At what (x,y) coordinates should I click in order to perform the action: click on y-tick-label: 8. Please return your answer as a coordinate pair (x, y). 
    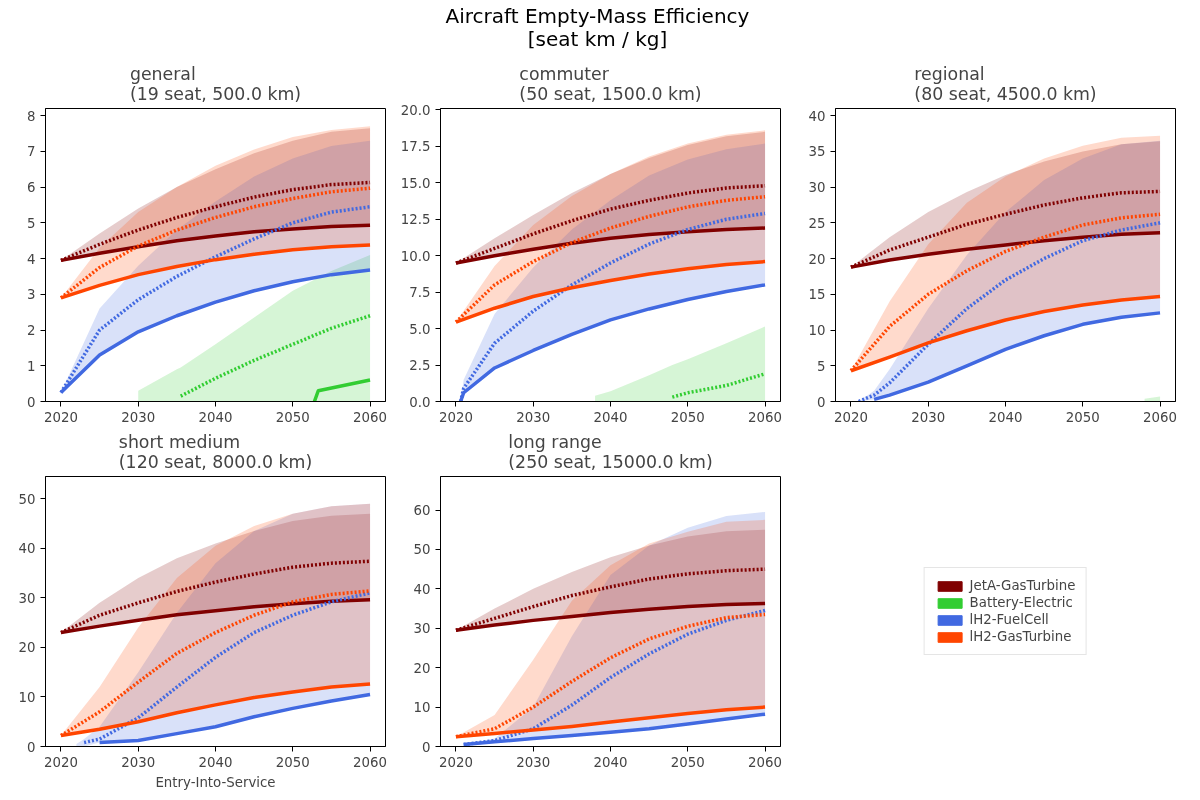
    Looking at the image, I should click on (31, 116).